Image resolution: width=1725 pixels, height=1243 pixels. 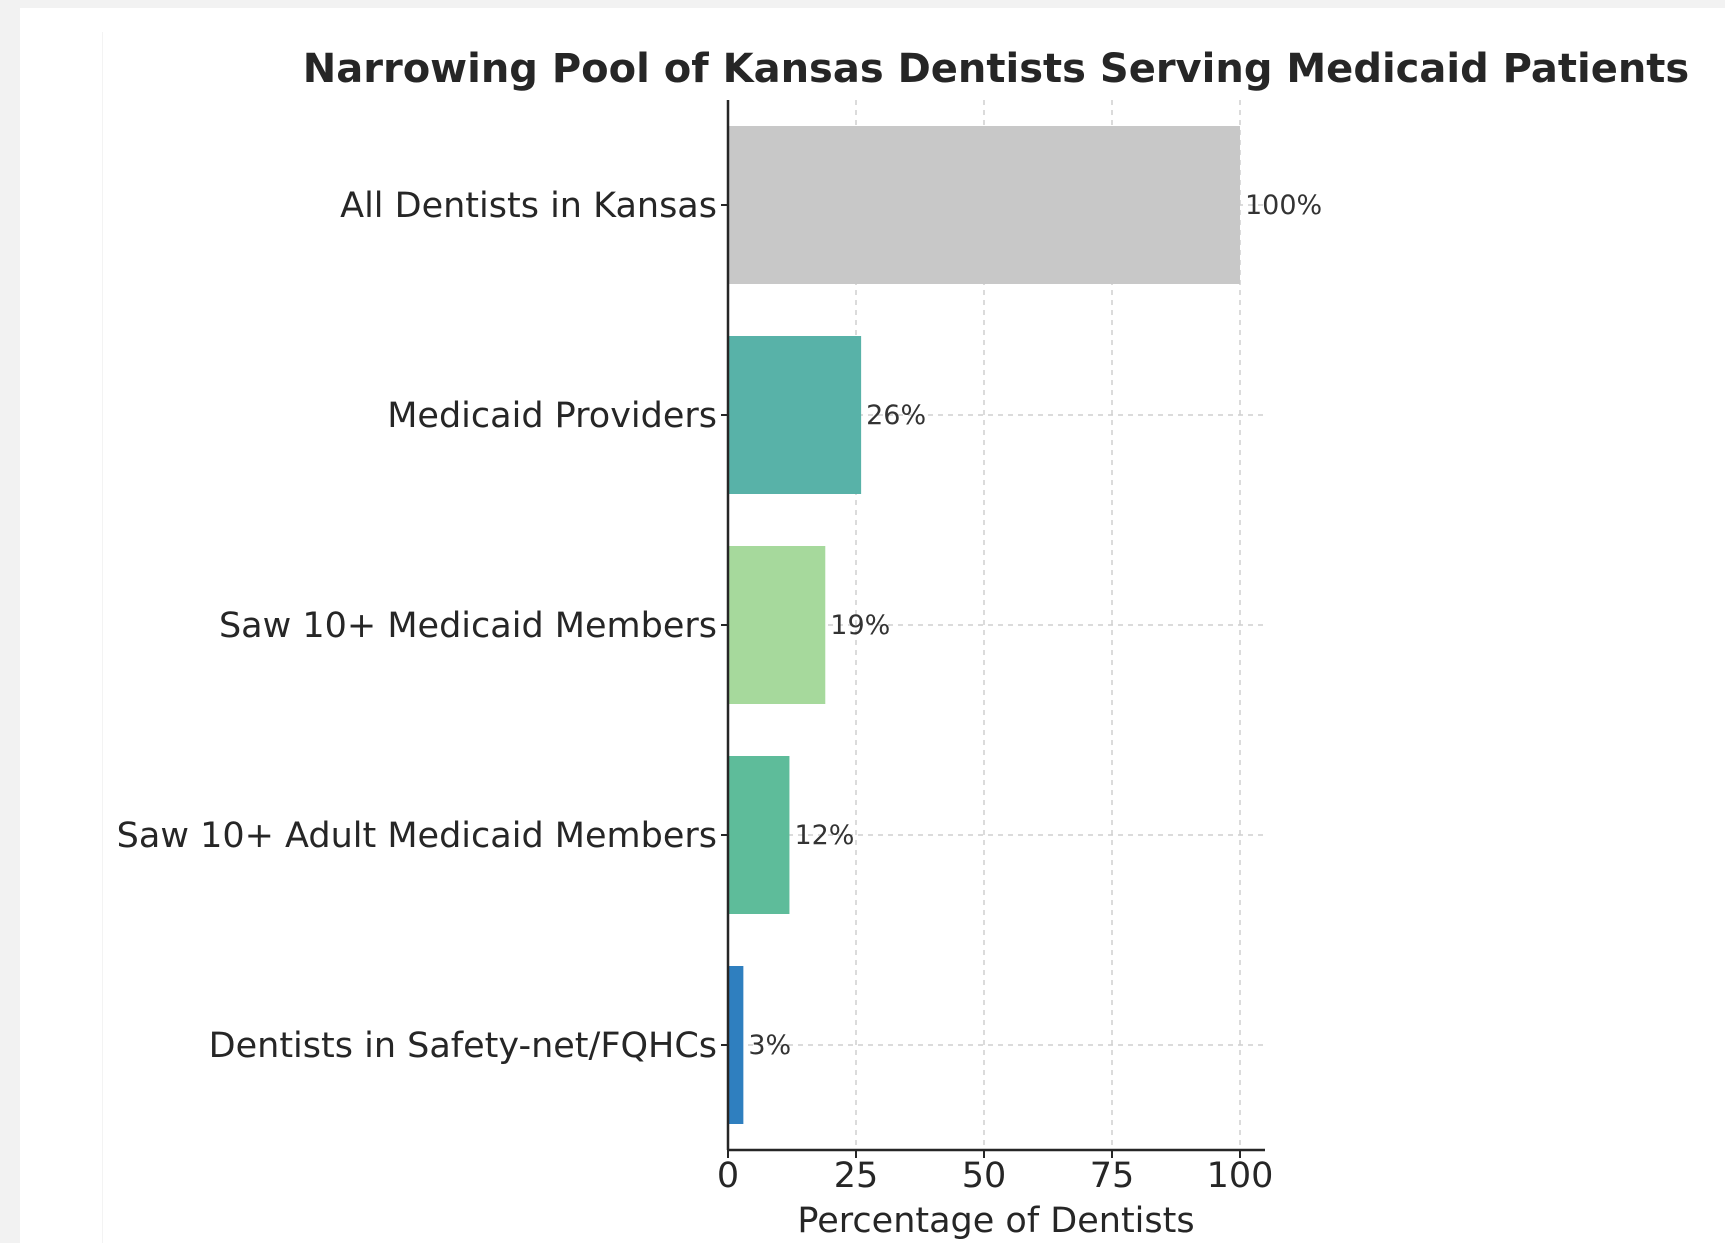 What do you see at coordinates (528, 206) in the screenshot?
I see `category-label-0: All Dentists in Kansas` at bounding box center [528, 206].